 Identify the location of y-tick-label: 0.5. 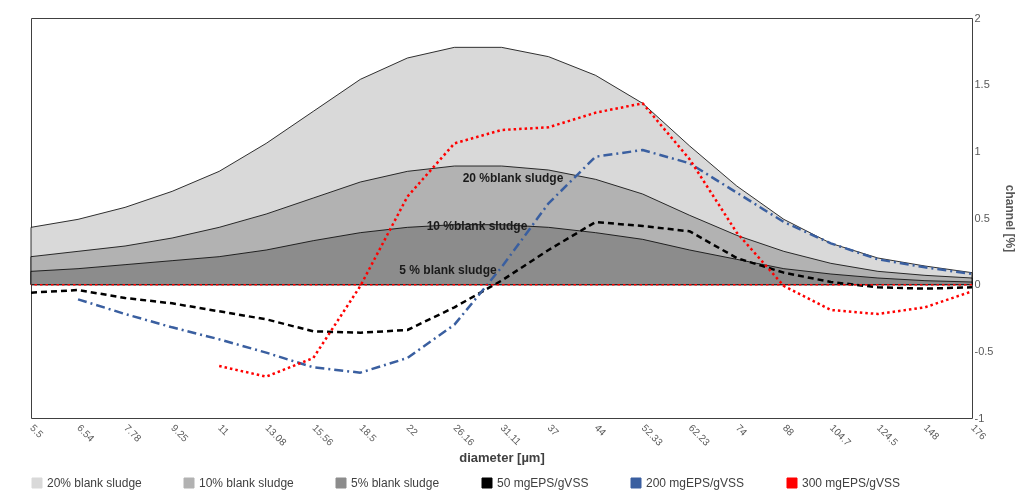
(982, 217).